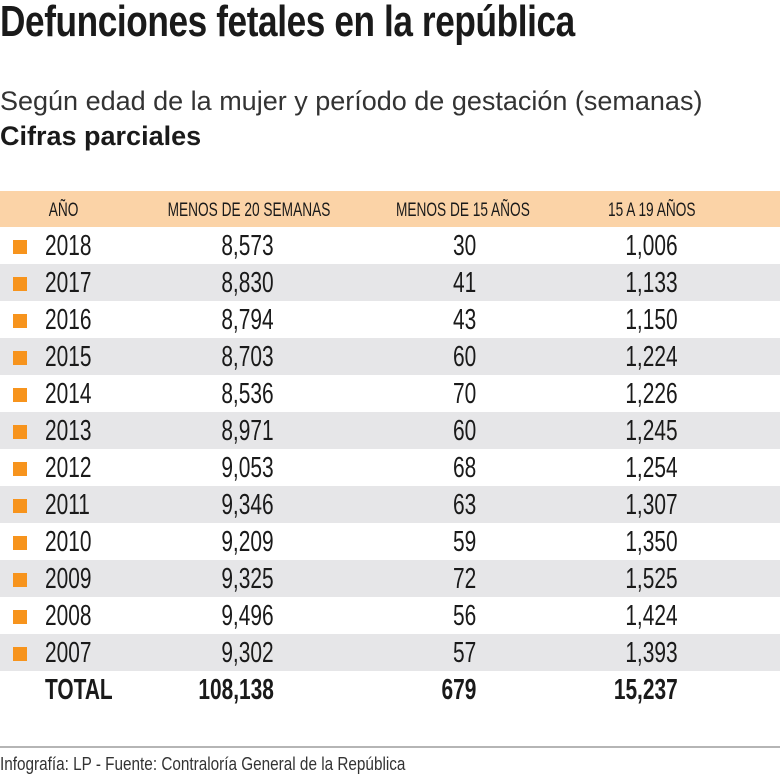  What do you see at coordinates (464, 246) in the screenshot?
I see `under-15-years-cell: 30` at bounding box center [464, 246].